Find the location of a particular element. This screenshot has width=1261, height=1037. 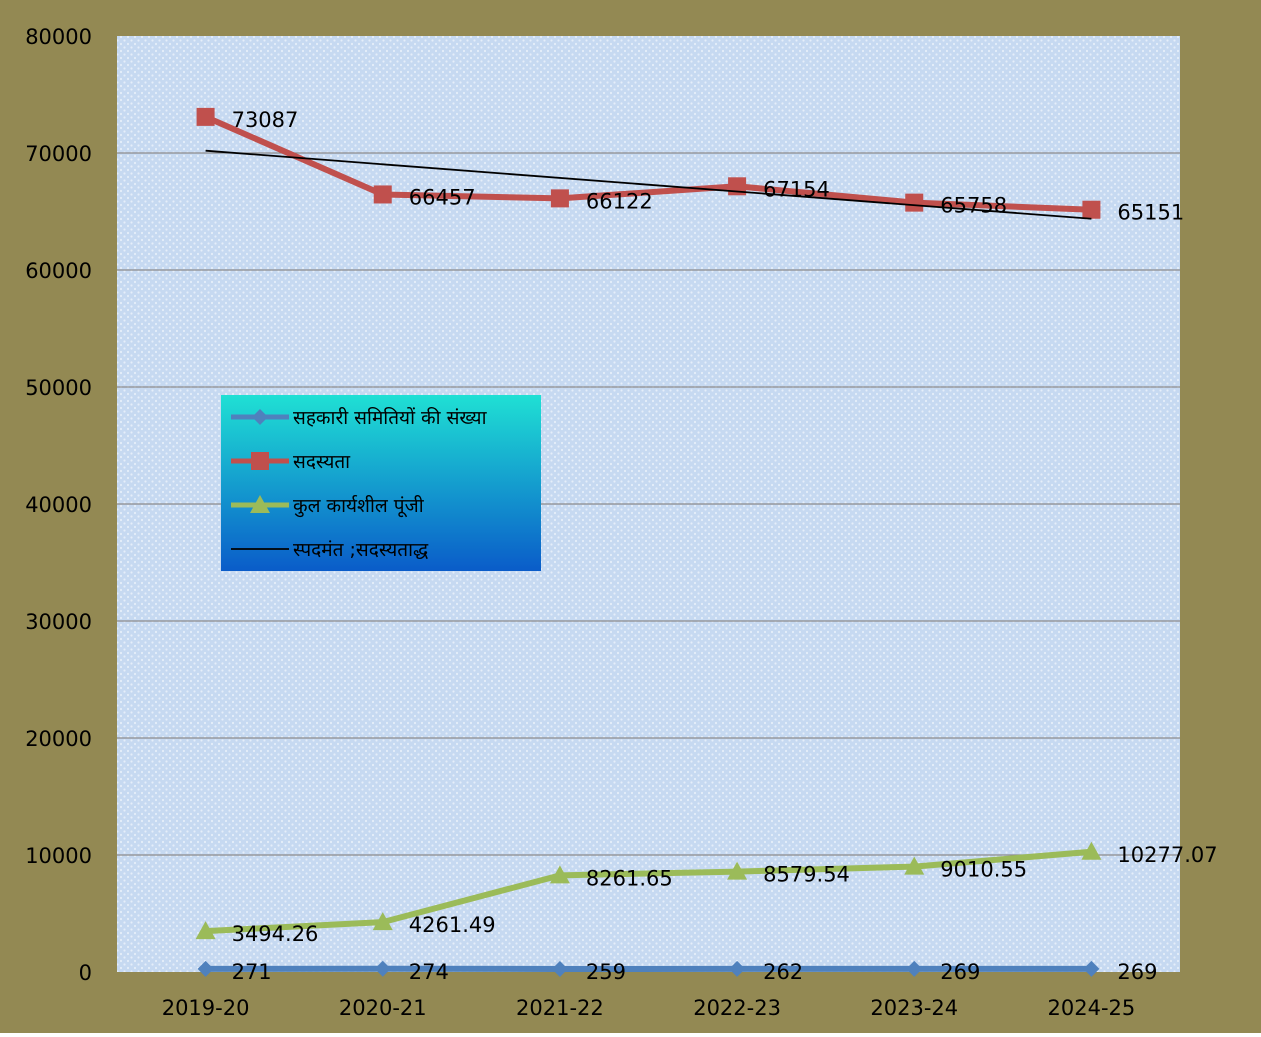

y-tick-label: 10000 is located at coordinates (58, 856).